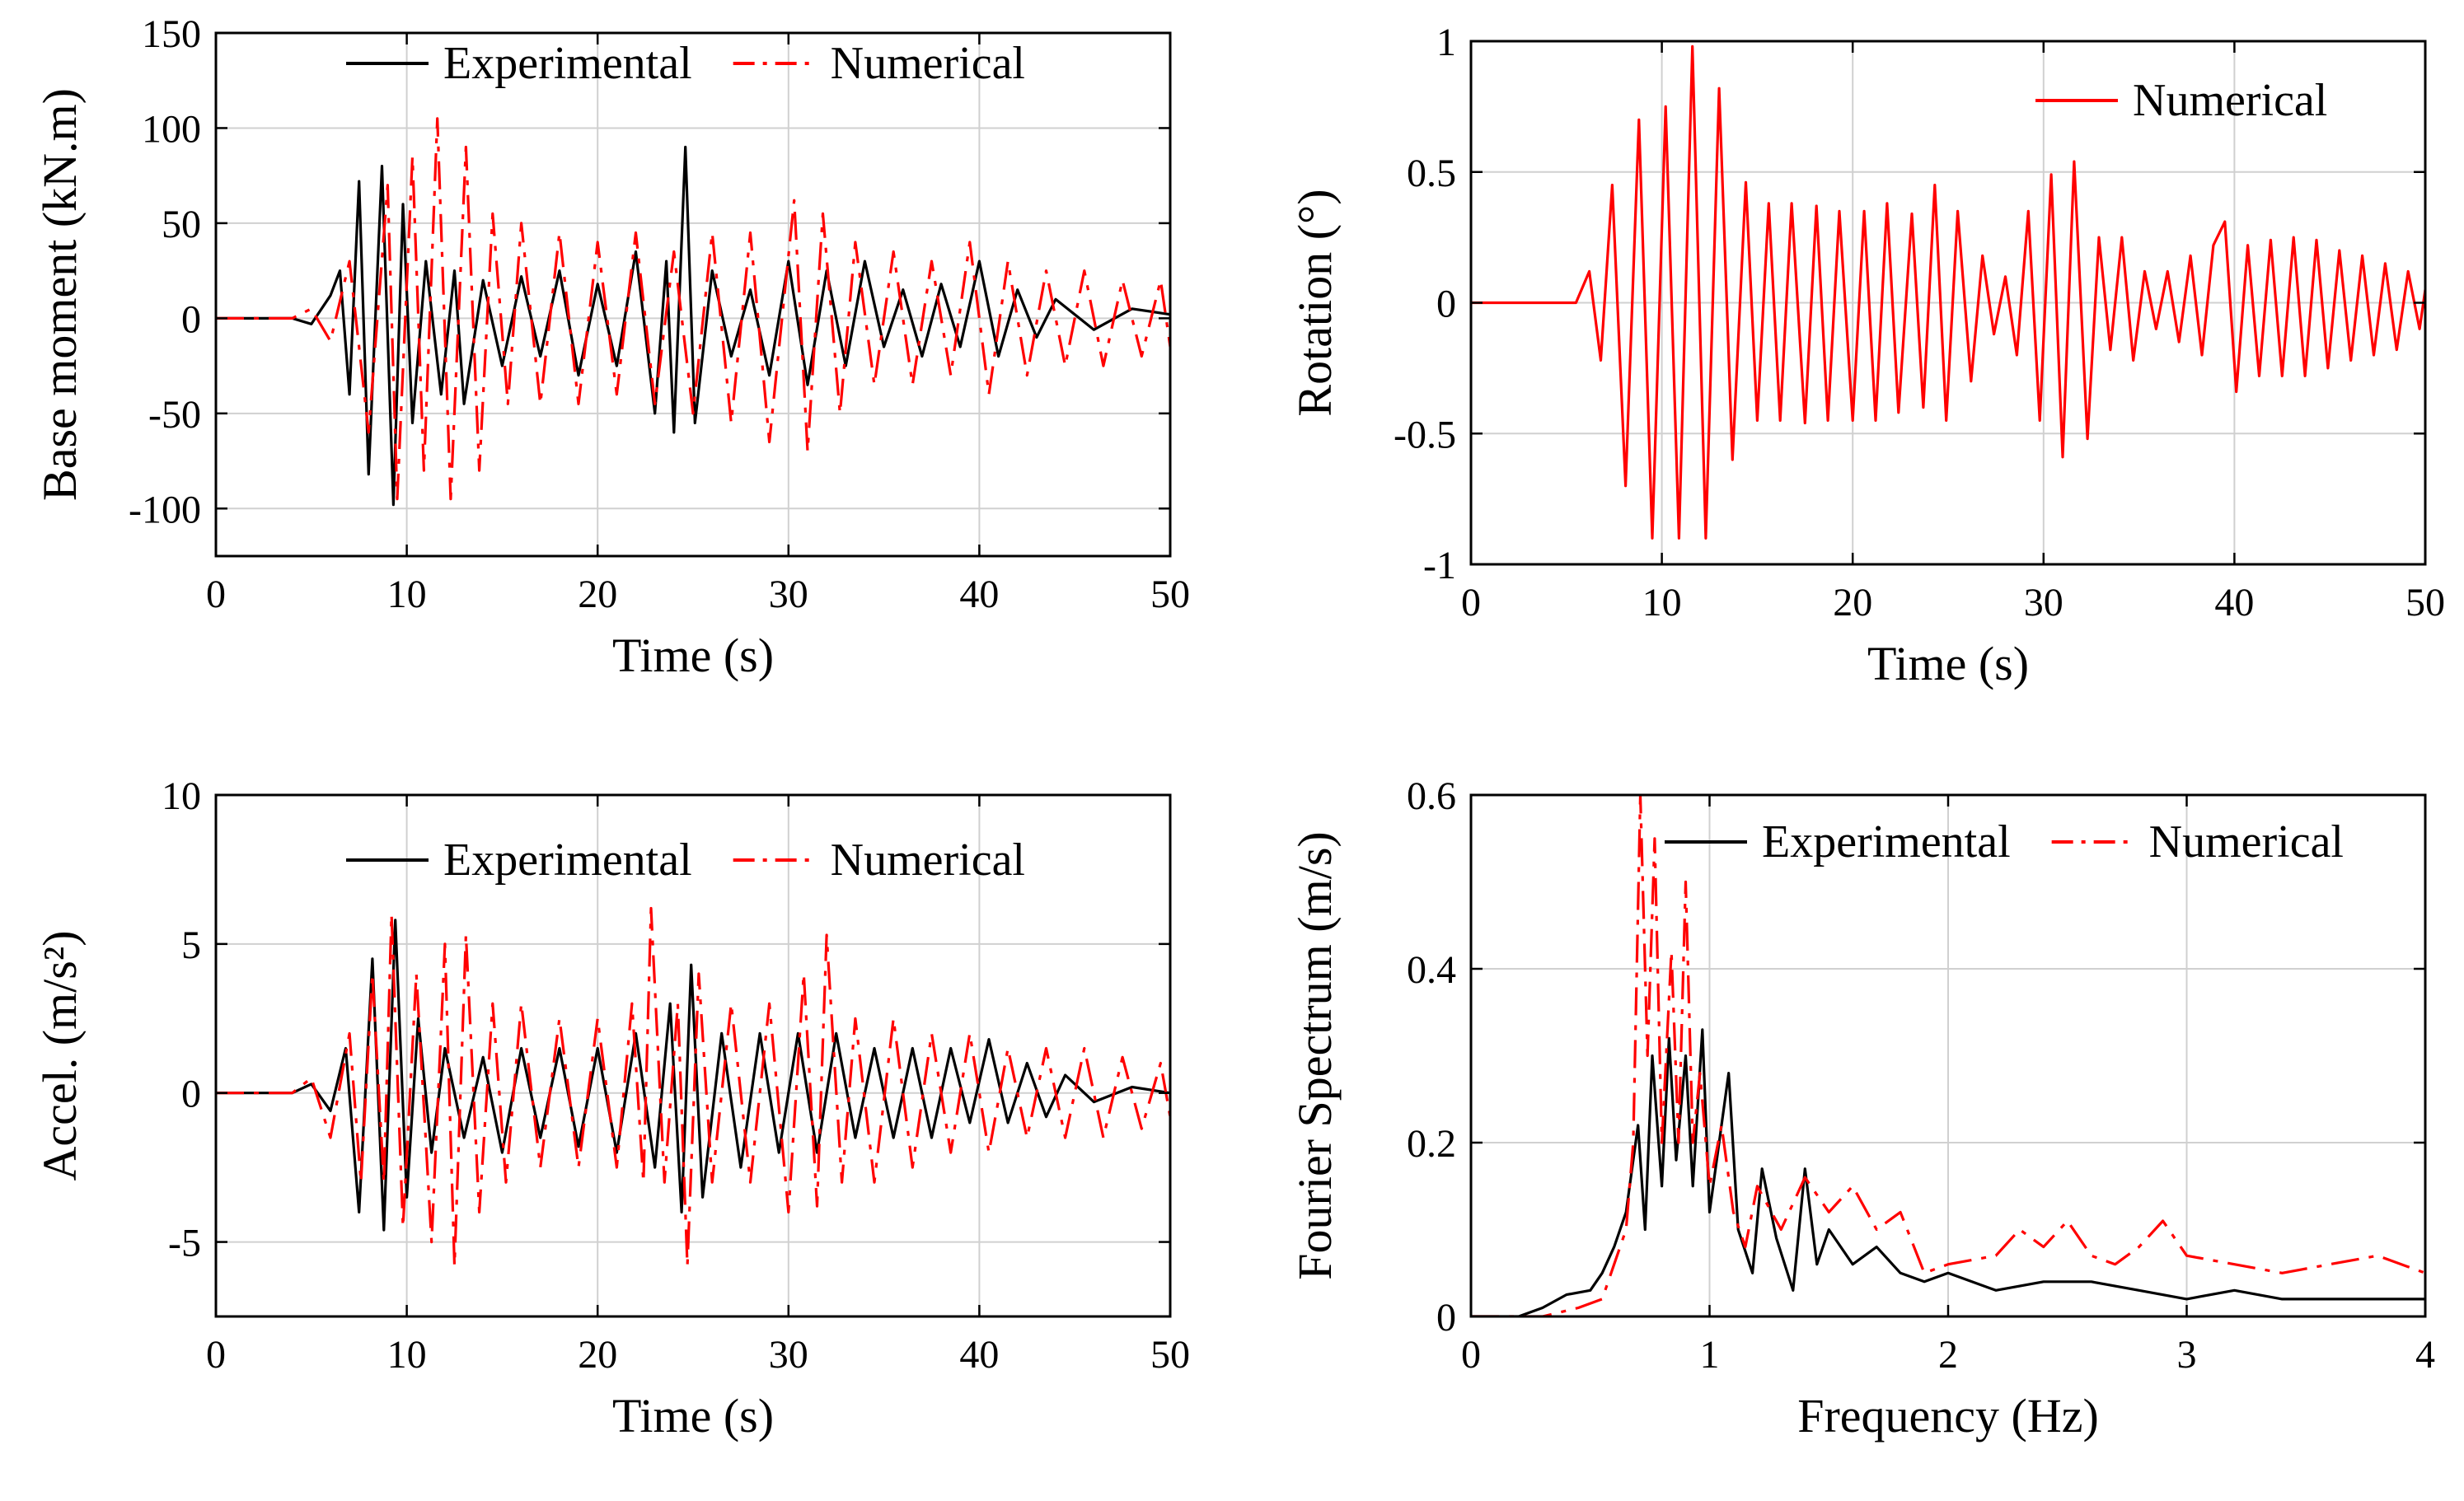  I want to click on x-tick-label: 2, so click(1948, 1355).